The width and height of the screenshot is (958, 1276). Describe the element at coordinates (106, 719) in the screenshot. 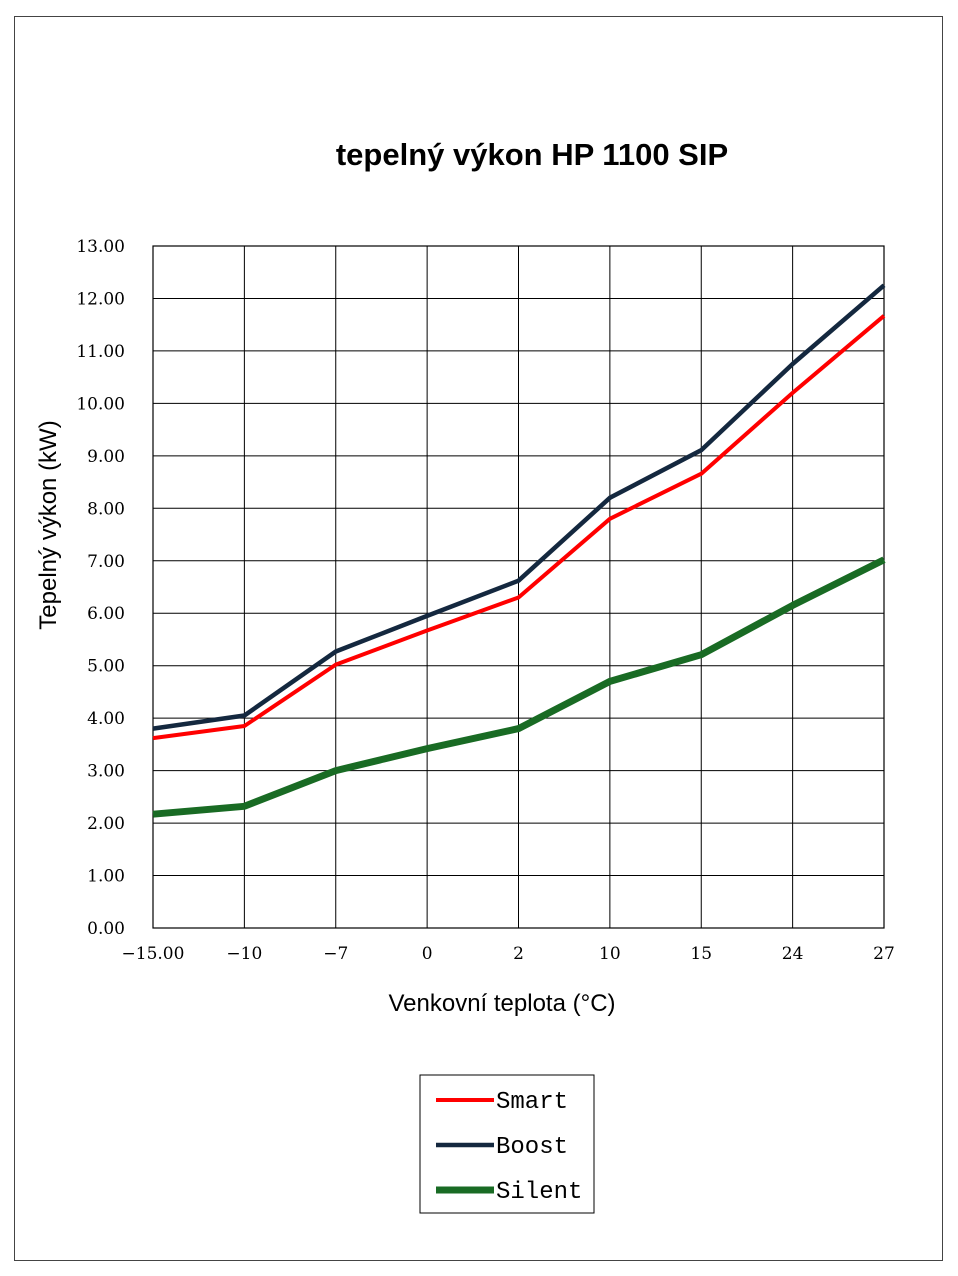

I see `y-tick-label: 4.00` at that location.